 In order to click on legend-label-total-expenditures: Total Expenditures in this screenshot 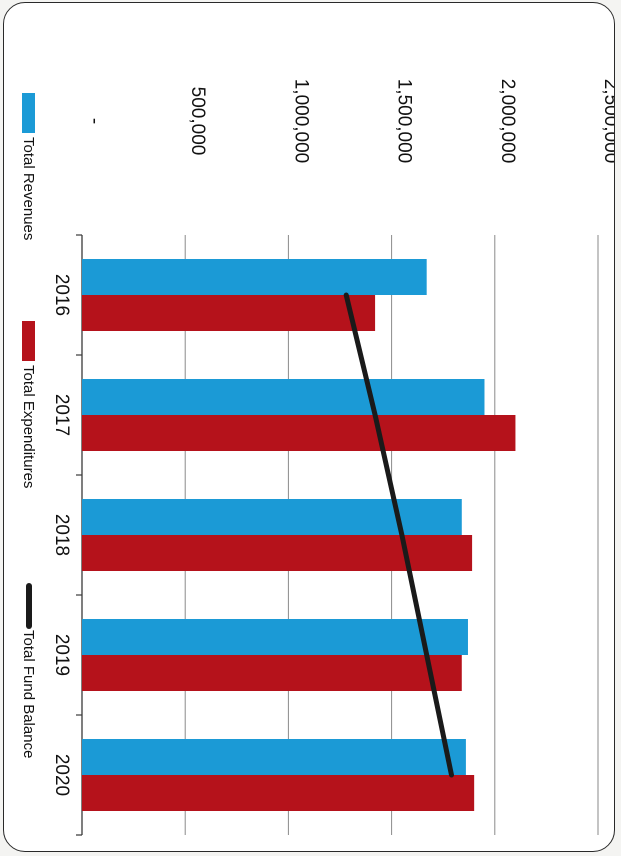, I will do `click(28, 426)`.